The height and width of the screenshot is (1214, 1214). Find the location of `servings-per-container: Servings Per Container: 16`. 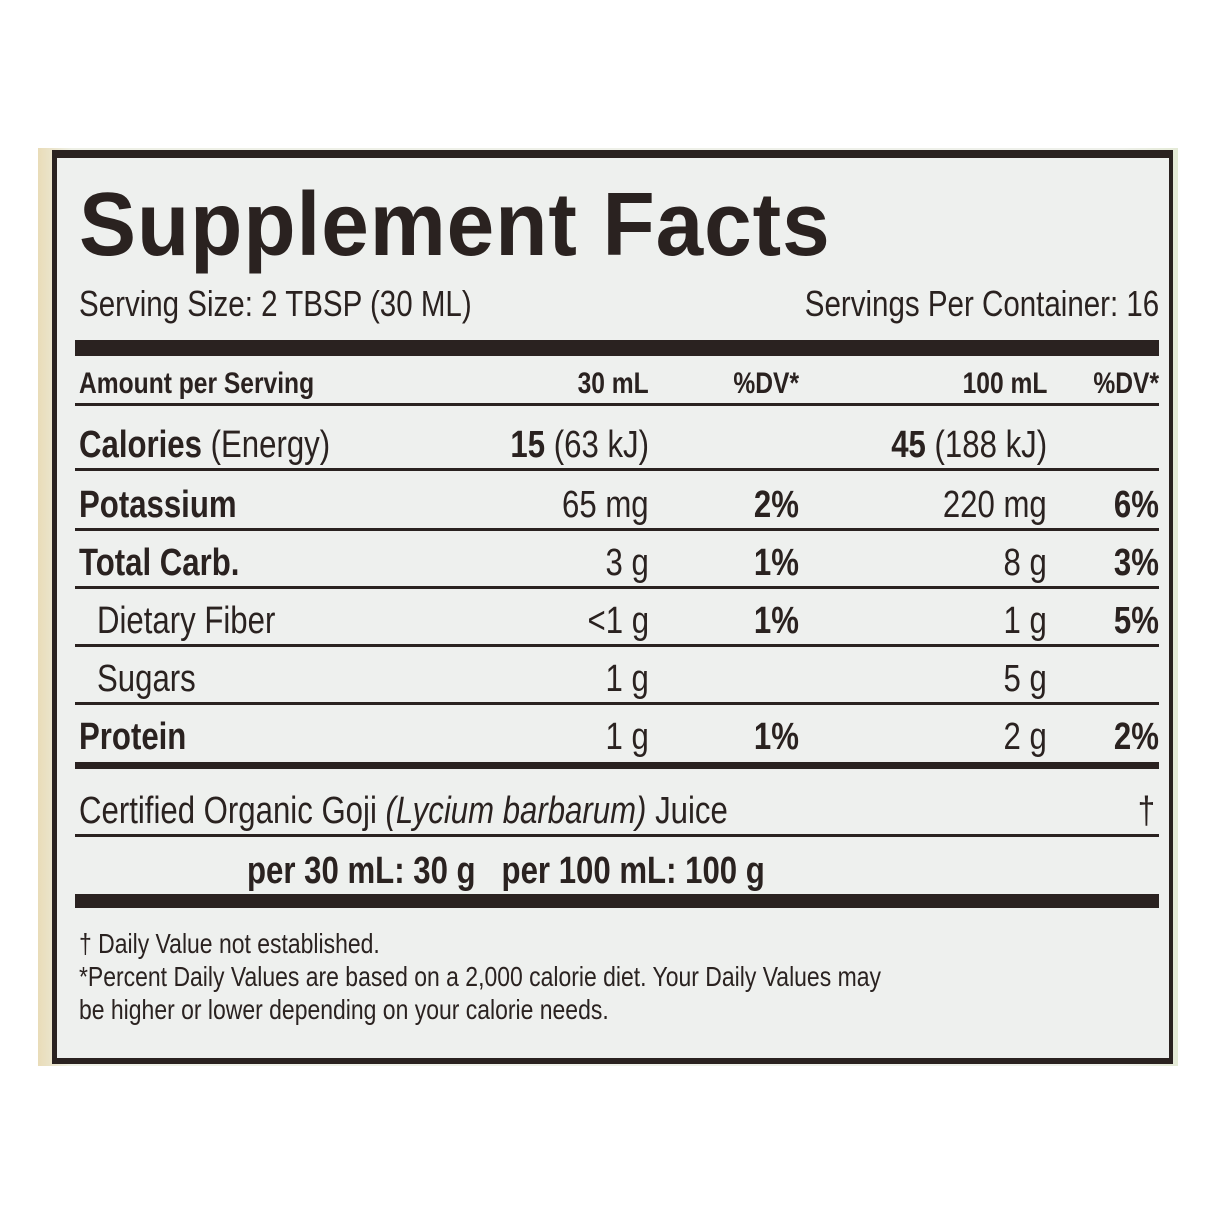

servings-per-container: Servings Per Container: 16 is located at coordinates (981, 303).